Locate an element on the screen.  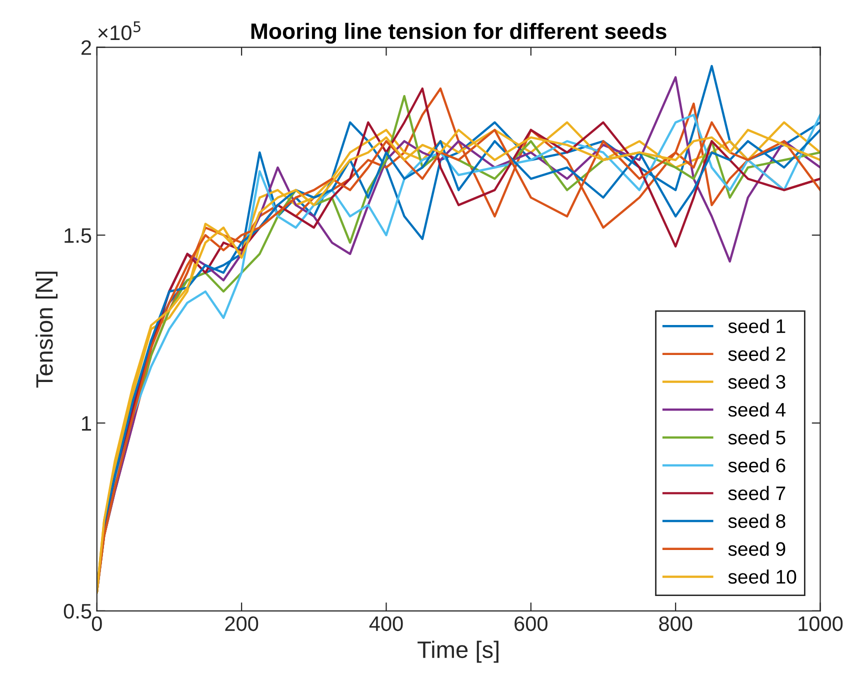
legend-label: seed 3 is located at coordinates (757, 381).